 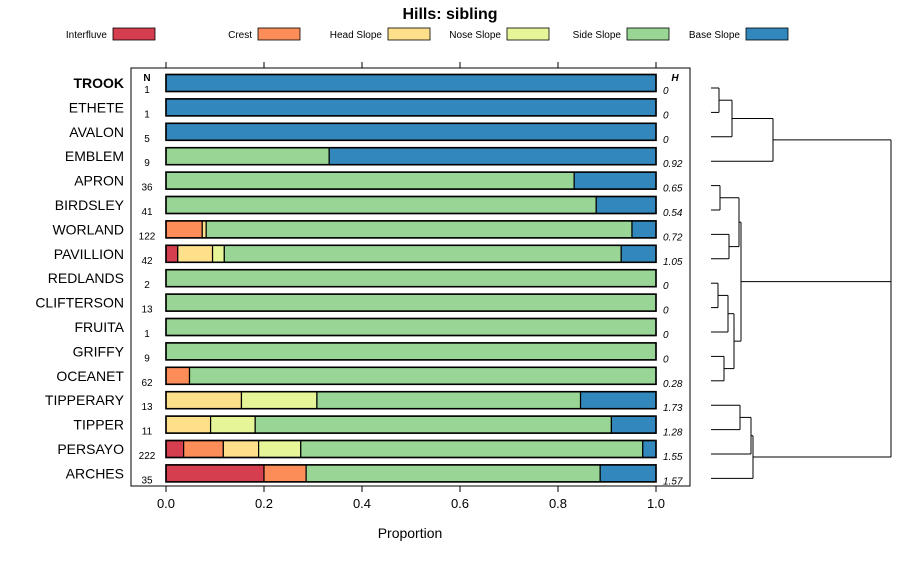 What do you see at coordinates (147, 212) in the screenshot?
I see `n-value: 41` at bounding box center [147, 212].